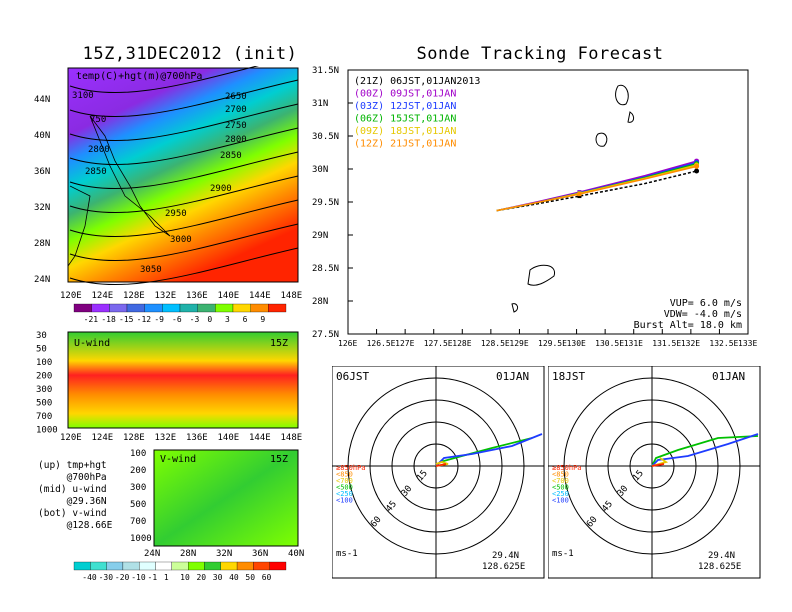  What do you see at coordinates (405, 106) in the screenshot?
I see `legend-entry: (03Z) 12JST,01JAN` at bounding box center [405, 106].